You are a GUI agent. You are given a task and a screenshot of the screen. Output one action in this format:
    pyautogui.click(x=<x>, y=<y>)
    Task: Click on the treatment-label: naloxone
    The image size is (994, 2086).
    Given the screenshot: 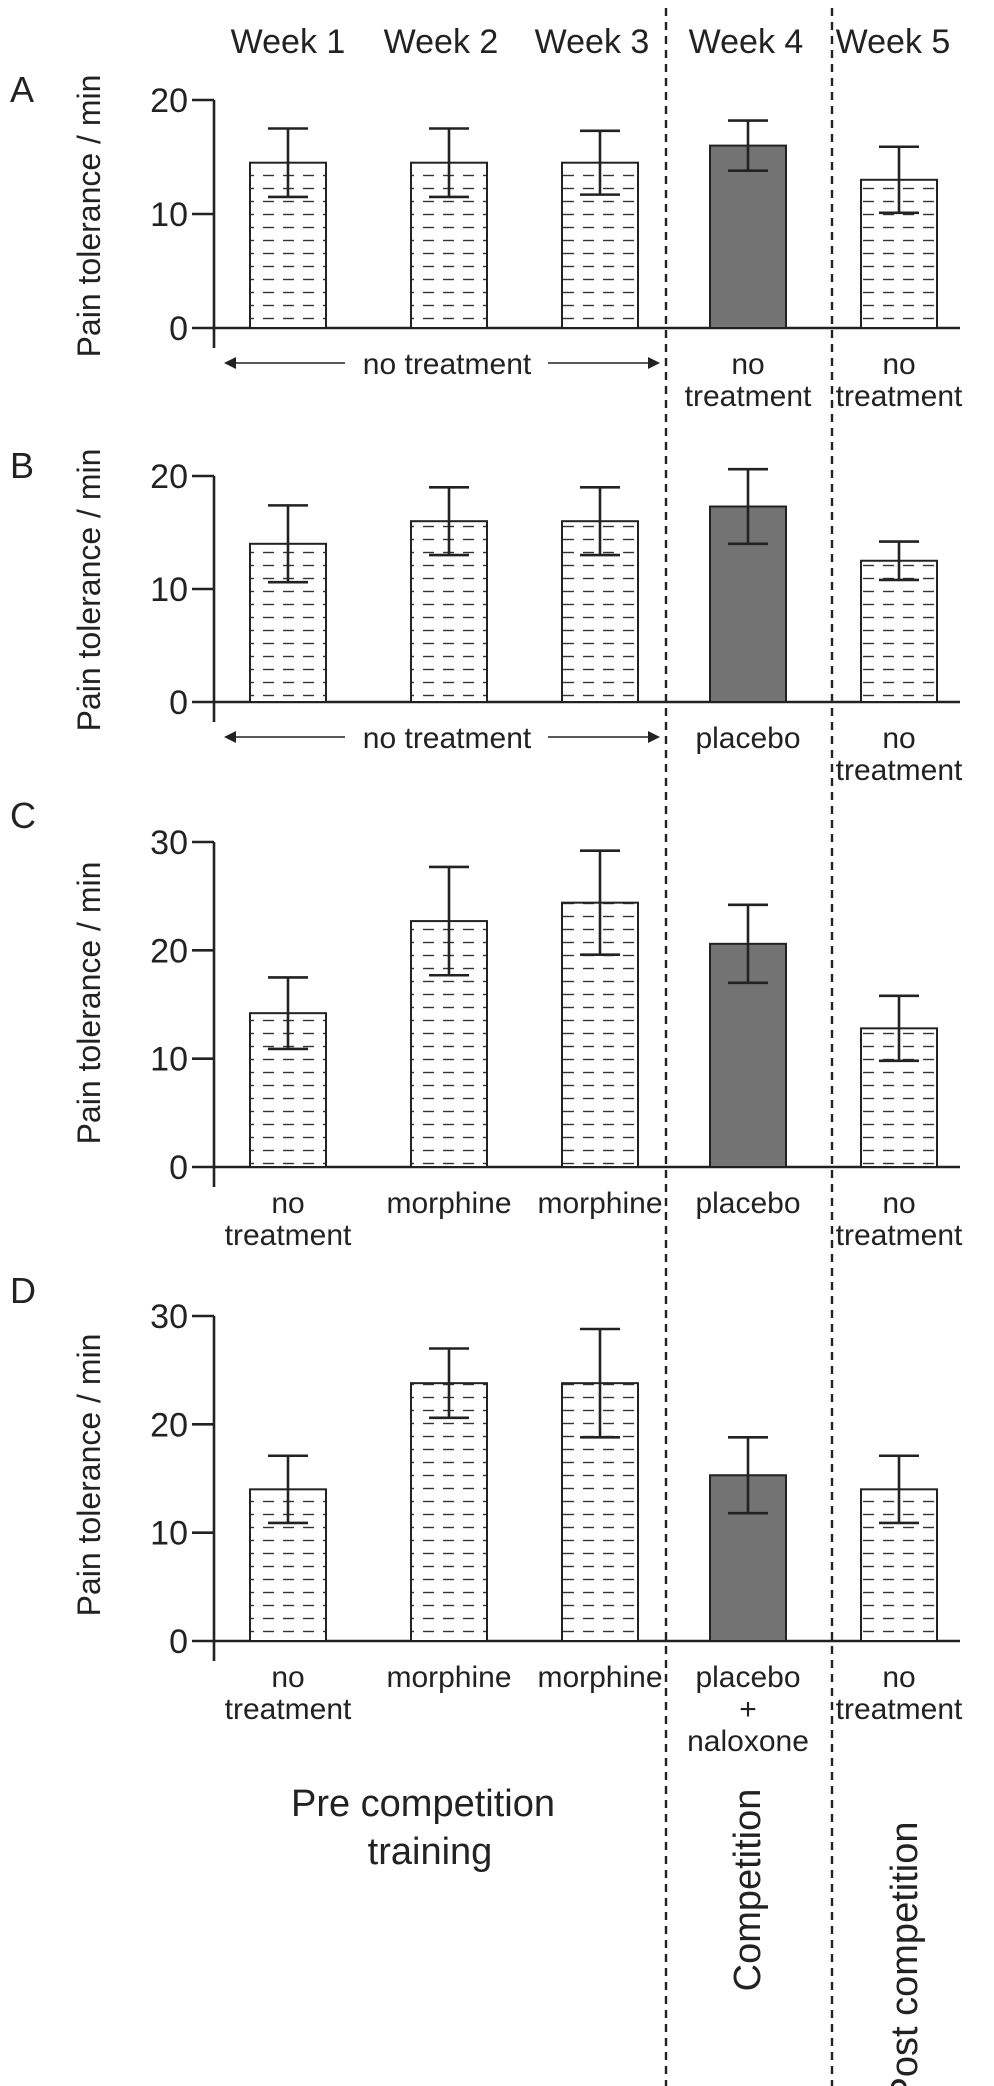 What is the action you would take?
    pyautogui.click(x=748, y=1741)
    